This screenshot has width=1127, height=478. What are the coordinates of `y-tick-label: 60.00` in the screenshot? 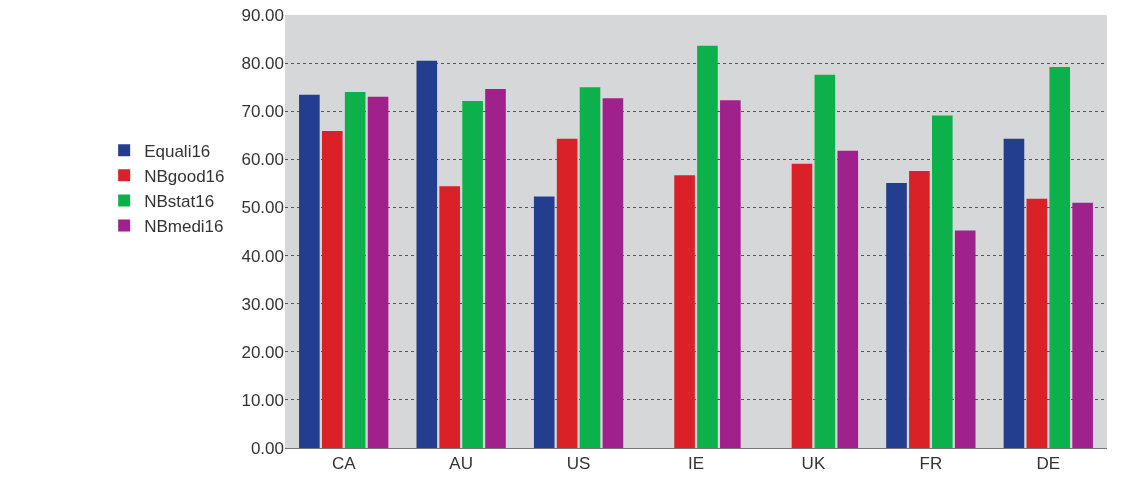 It's located at (262, 160).